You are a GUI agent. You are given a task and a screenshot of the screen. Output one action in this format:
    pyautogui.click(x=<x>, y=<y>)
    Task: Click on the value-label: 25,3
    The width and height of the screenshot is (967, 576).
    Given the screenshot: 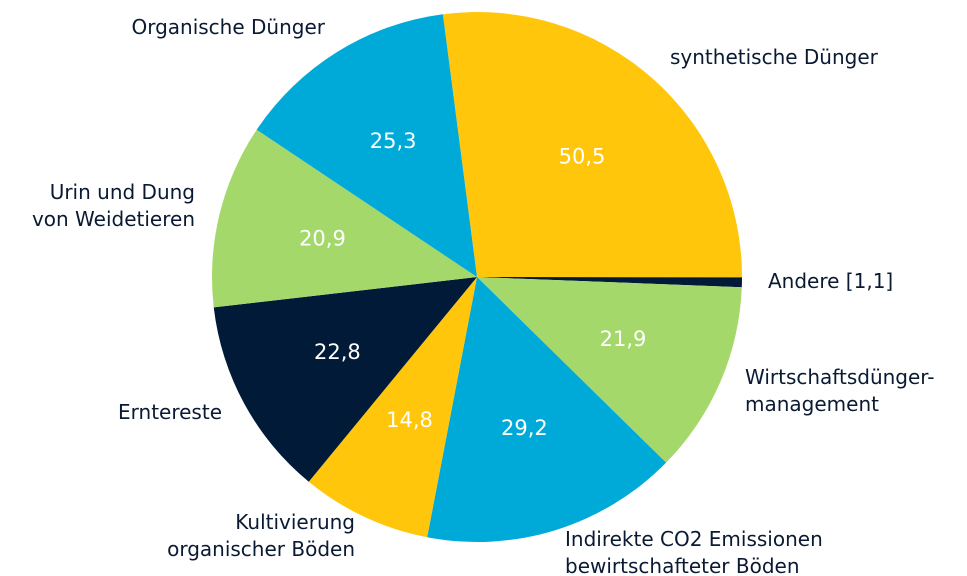 What is the action you would take?
    pyautogui.click(x=393, y=141)
    